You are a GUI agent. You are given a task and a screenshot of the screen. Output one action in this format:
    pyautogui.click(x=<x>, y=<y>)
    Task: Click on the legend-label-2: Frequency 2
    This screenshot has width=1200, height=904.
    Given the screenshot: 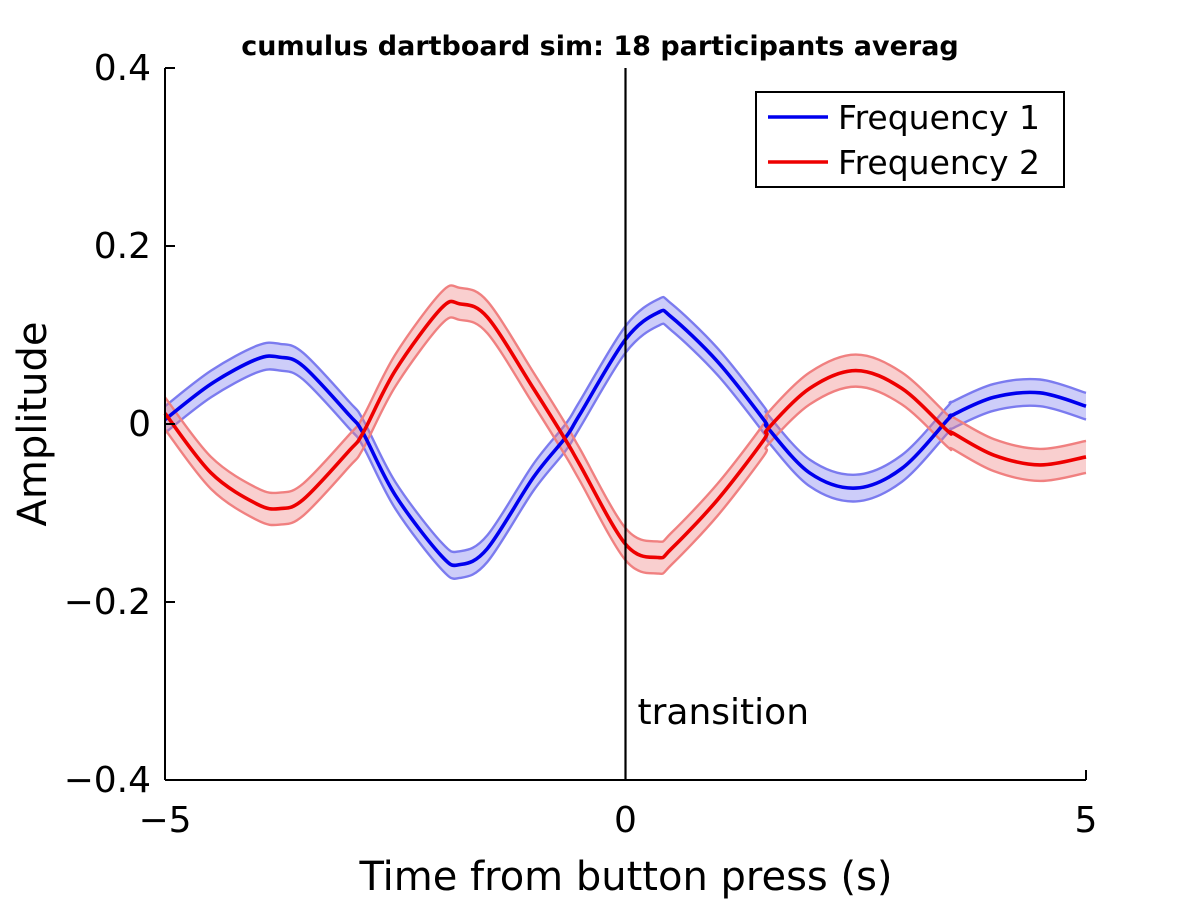 What is the action you would take?
    pyautogui.click(x=939, y=162)
    